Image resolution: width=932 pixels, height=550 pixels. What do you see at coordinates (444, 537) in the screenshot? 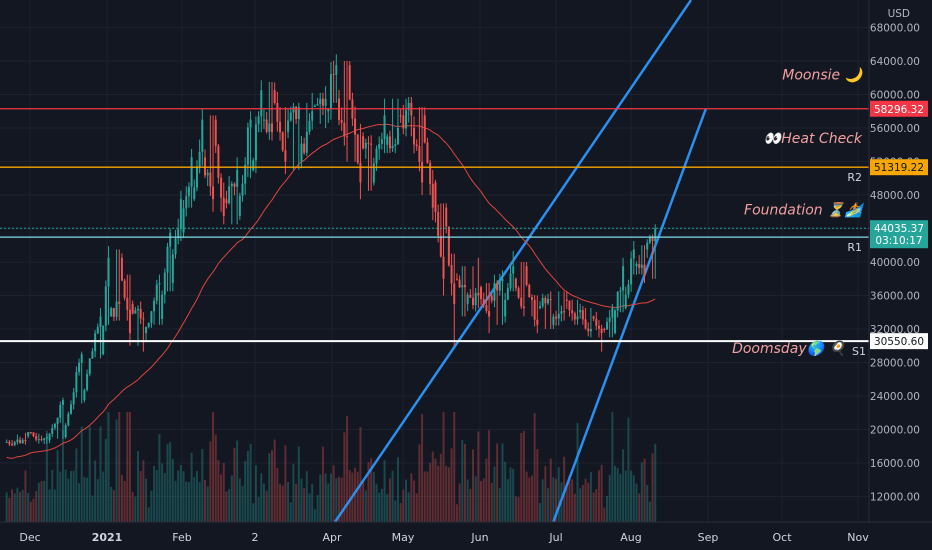
I see `time-axis: Dec 2021 Feb 2 Apr May Jun Jul Aug Sep Oct Nov` at bounding box center [444, 537].